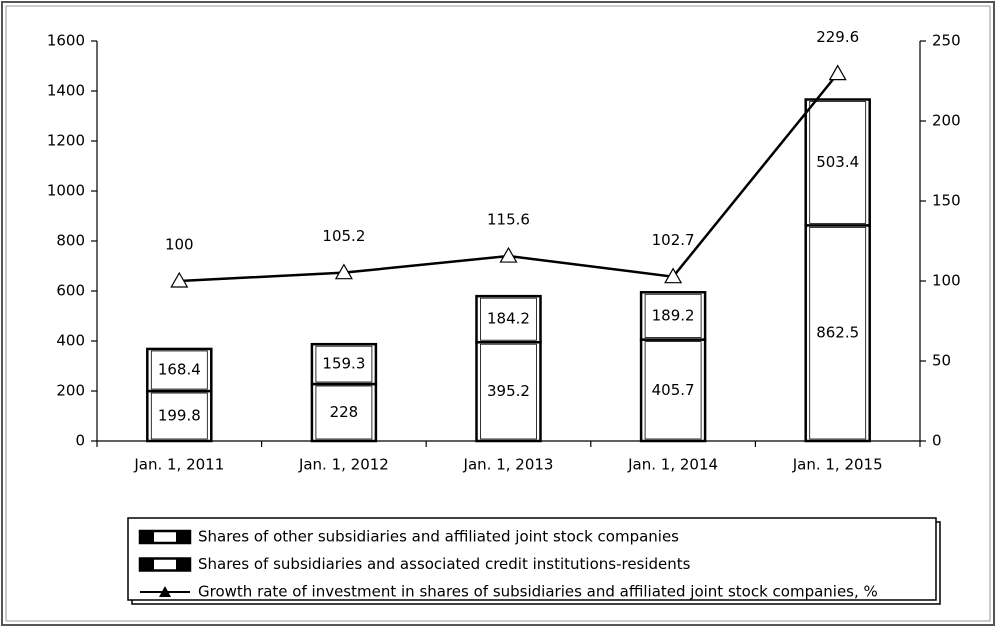  What do you see at coordinates (672, 465) in the screenshot?
I see `x-tick-label: Jan. 1, 2014` at bounding box center [672, 465].